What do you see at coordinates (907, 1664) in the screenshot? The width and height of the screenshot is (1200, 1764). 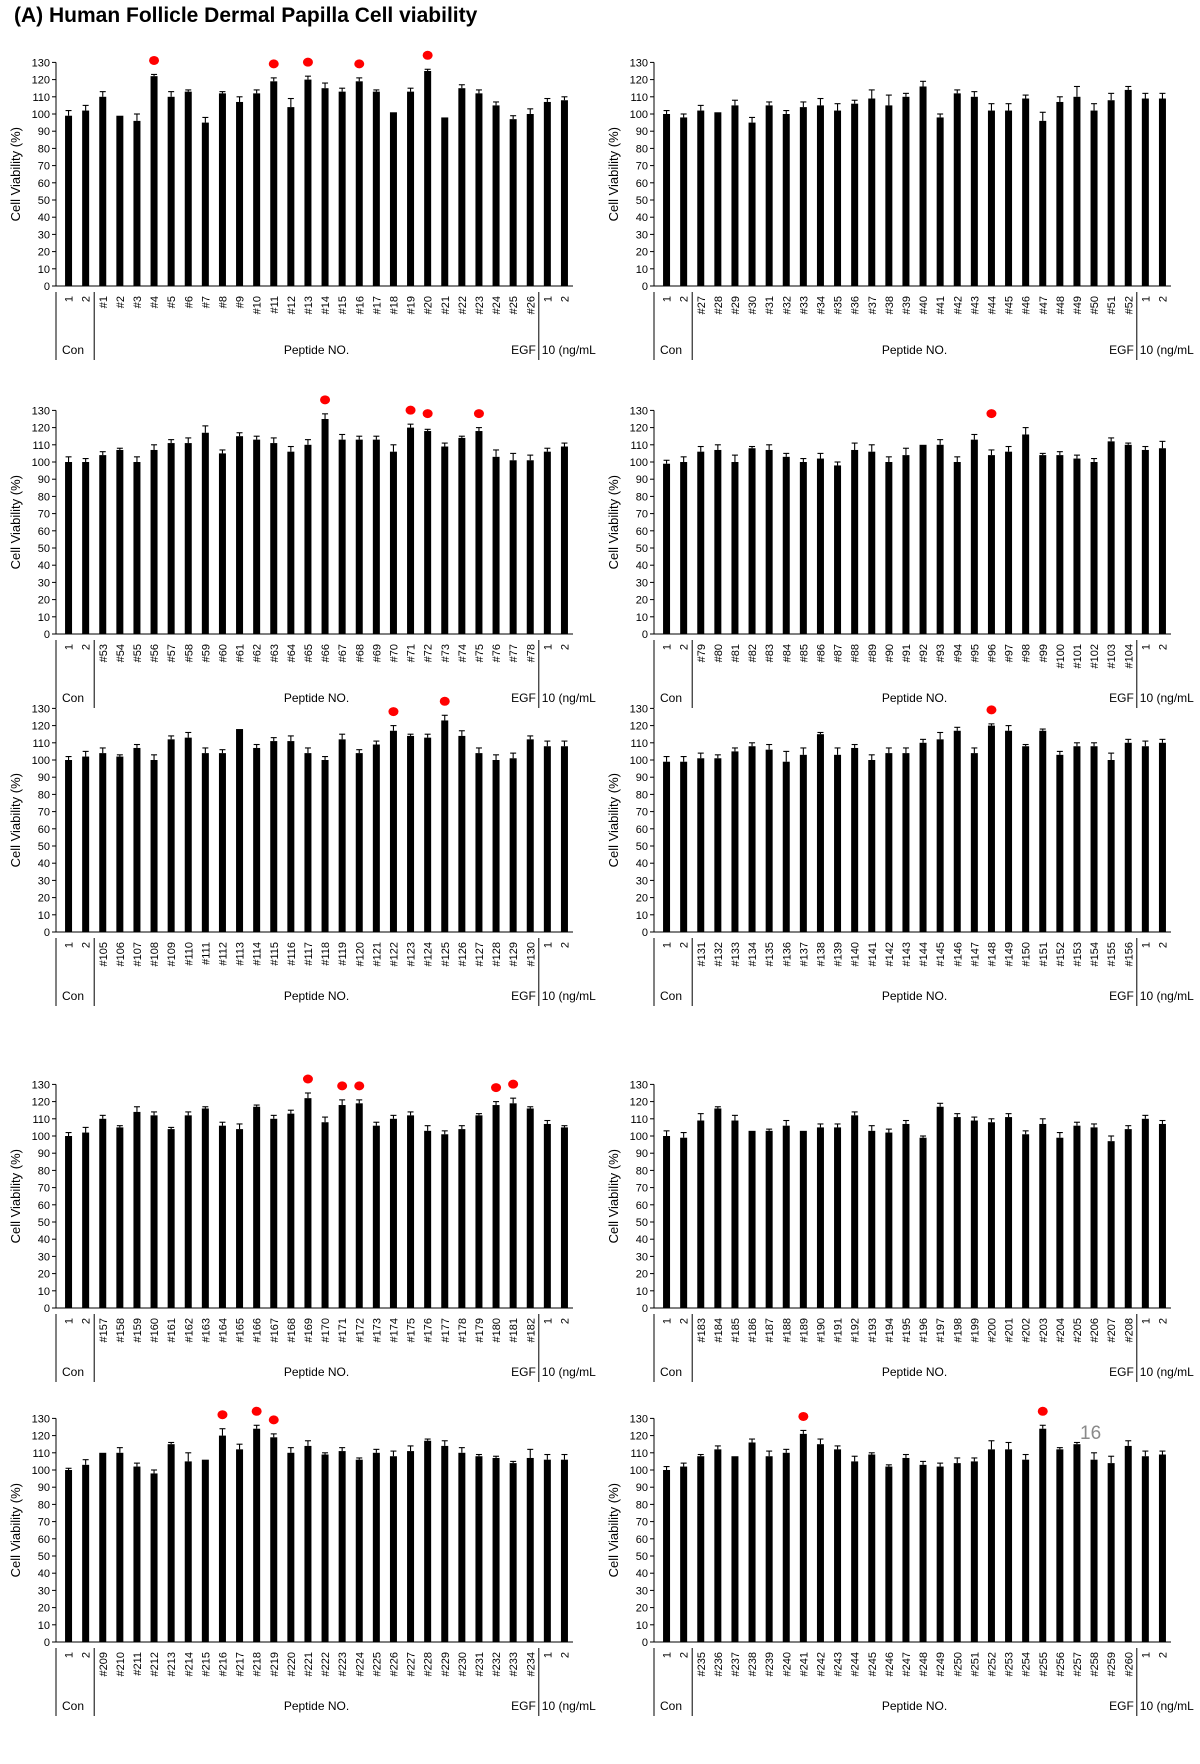 I see `category-label: #247` at bounding box center [907, 1664].